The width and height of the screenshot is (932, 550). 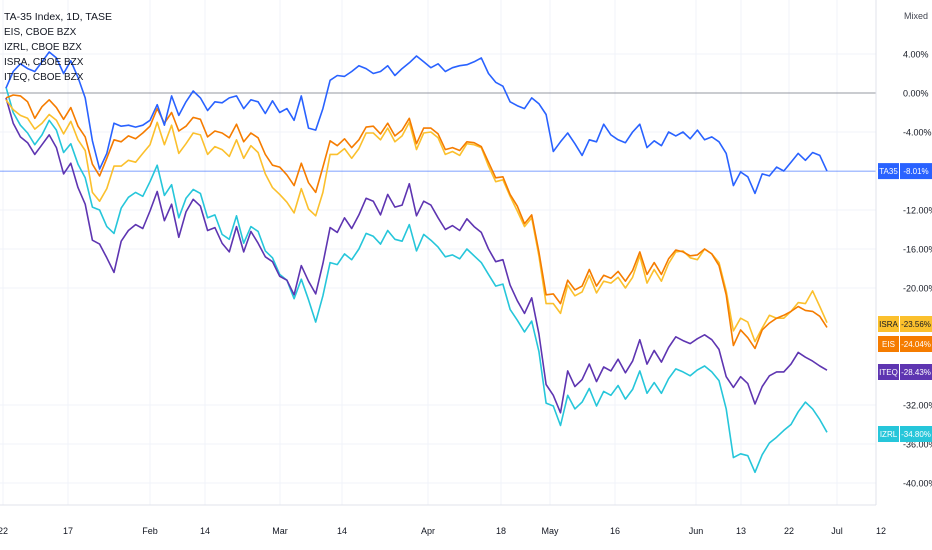 I want to click on x-tick-label: Mar, so click(x=280, y=531).